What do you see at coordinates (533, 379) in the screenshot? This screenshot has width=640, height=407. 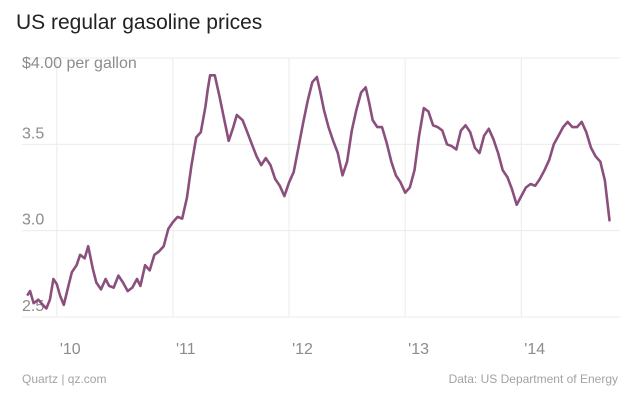 I see `footer-source-right: Data: US Department of Energy` at bounding box center [533, 379].